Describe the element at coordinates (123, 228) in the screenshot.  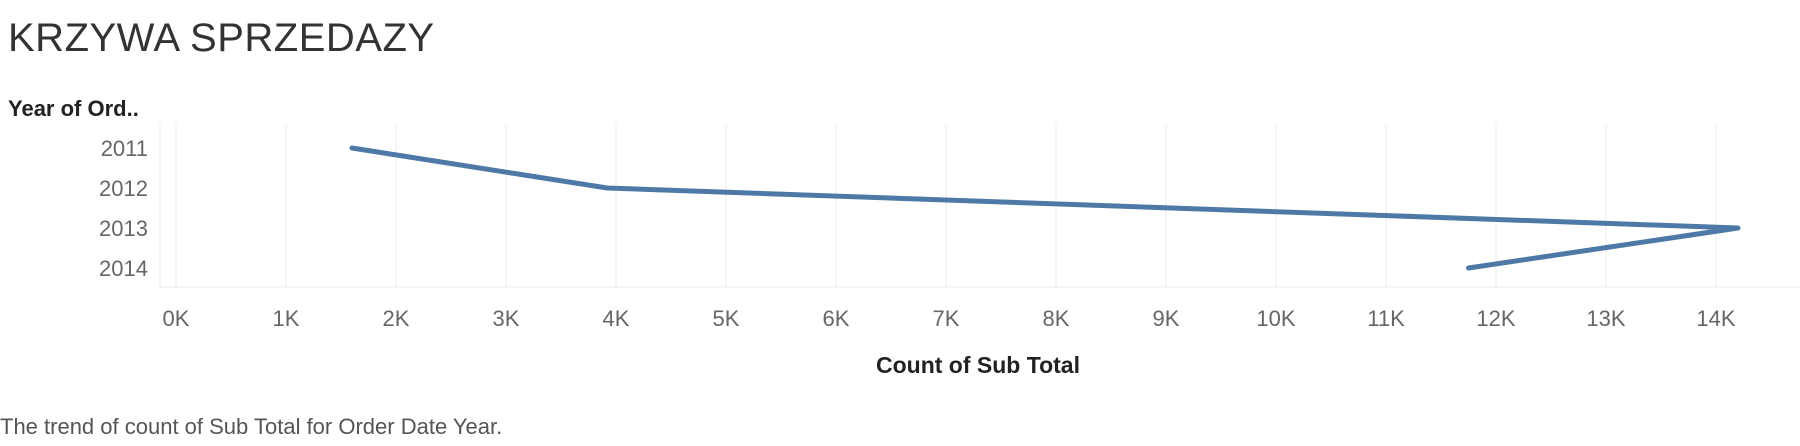
I see `y-tick-label-2013: 2013` at that location.